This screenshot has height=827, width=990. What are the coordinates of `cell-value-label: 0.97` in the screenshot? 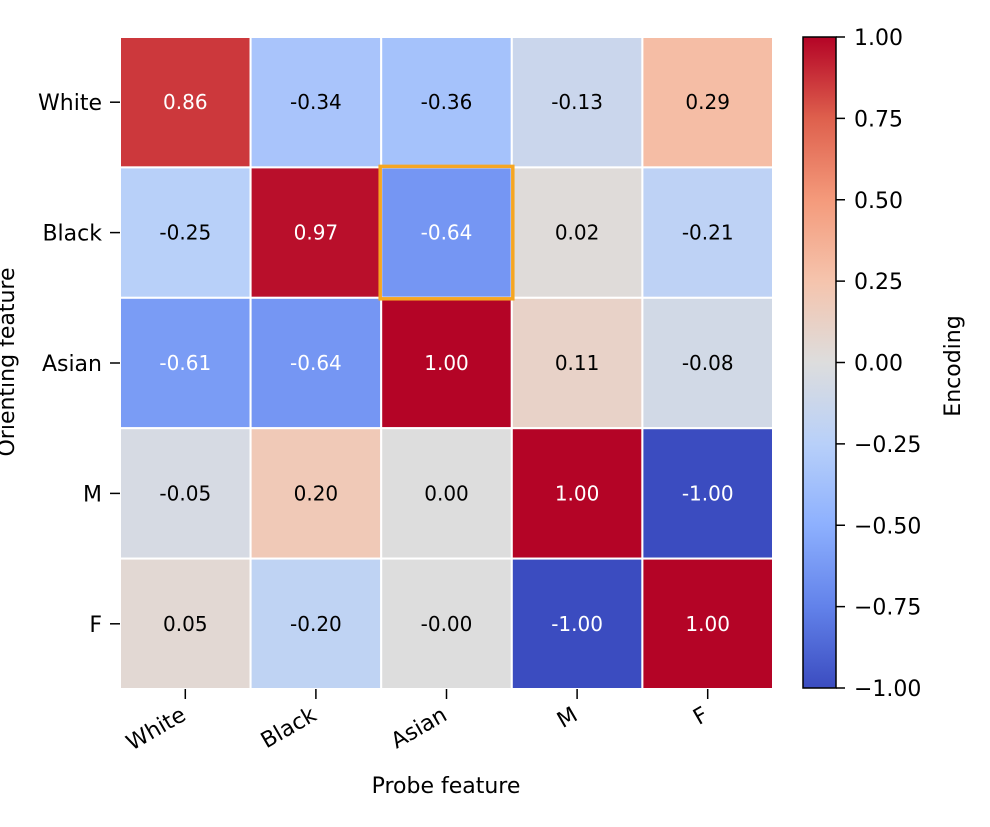 It's located at (316, 233).